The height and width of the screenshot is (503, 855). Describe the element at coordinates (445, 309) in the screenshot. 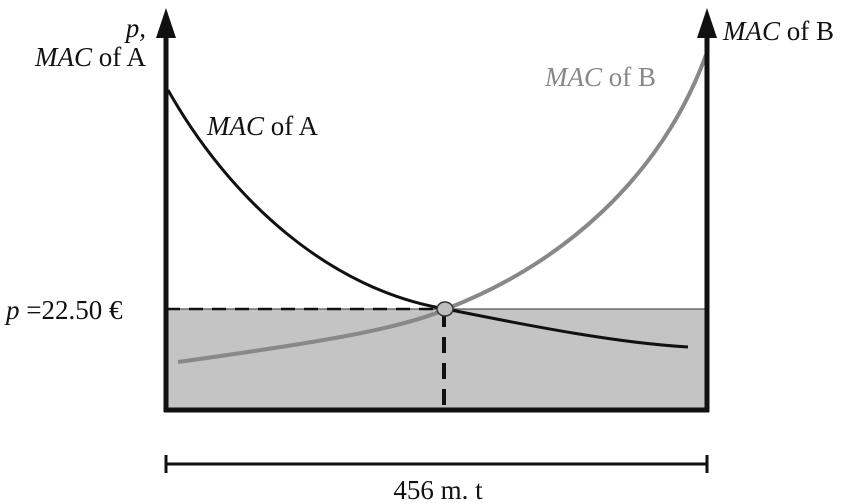

I see `intersection-point` at that location.